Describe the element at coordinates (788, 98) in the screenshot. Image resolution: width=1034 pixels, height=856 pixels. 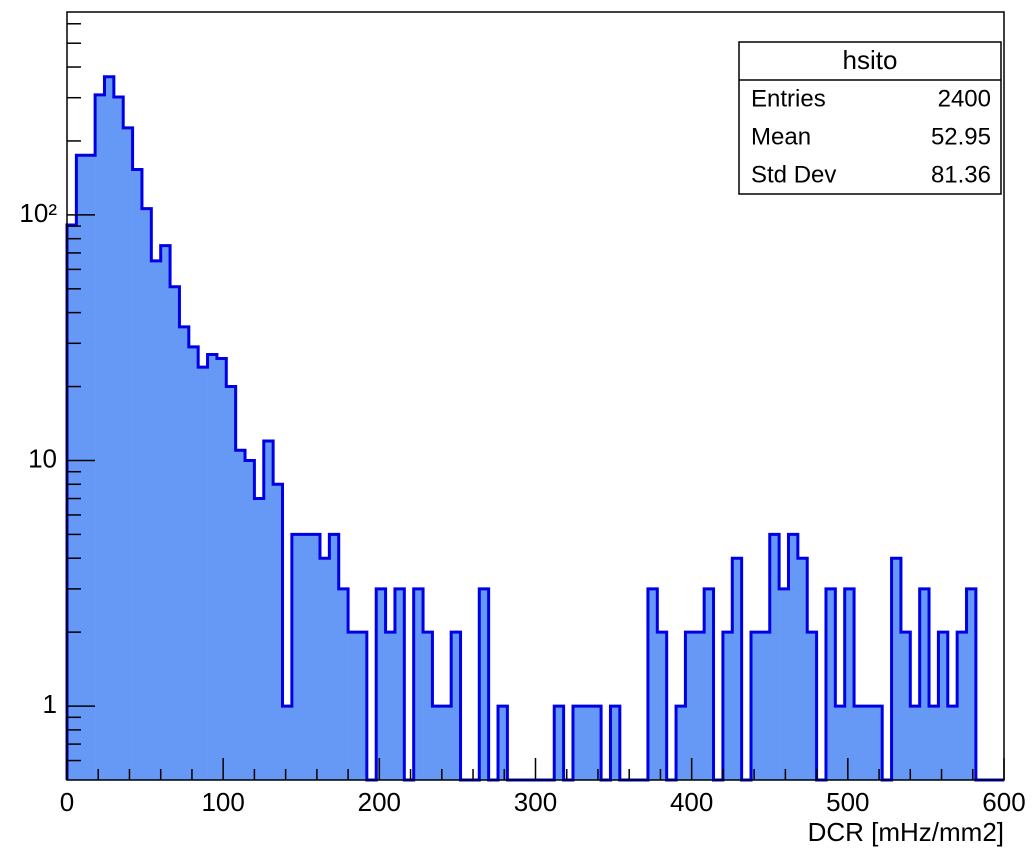
I see `stats-label: Entries` at that location.